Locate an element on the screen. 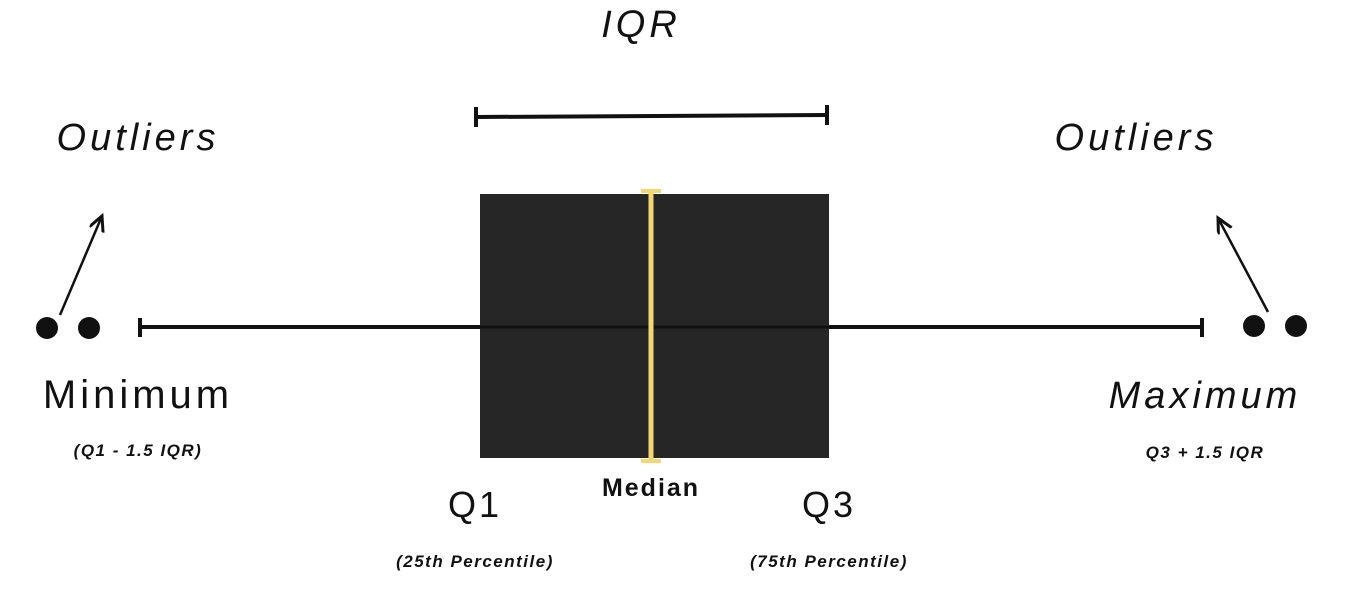  minimum-label: Minimum is located at coordinates (138, 395).